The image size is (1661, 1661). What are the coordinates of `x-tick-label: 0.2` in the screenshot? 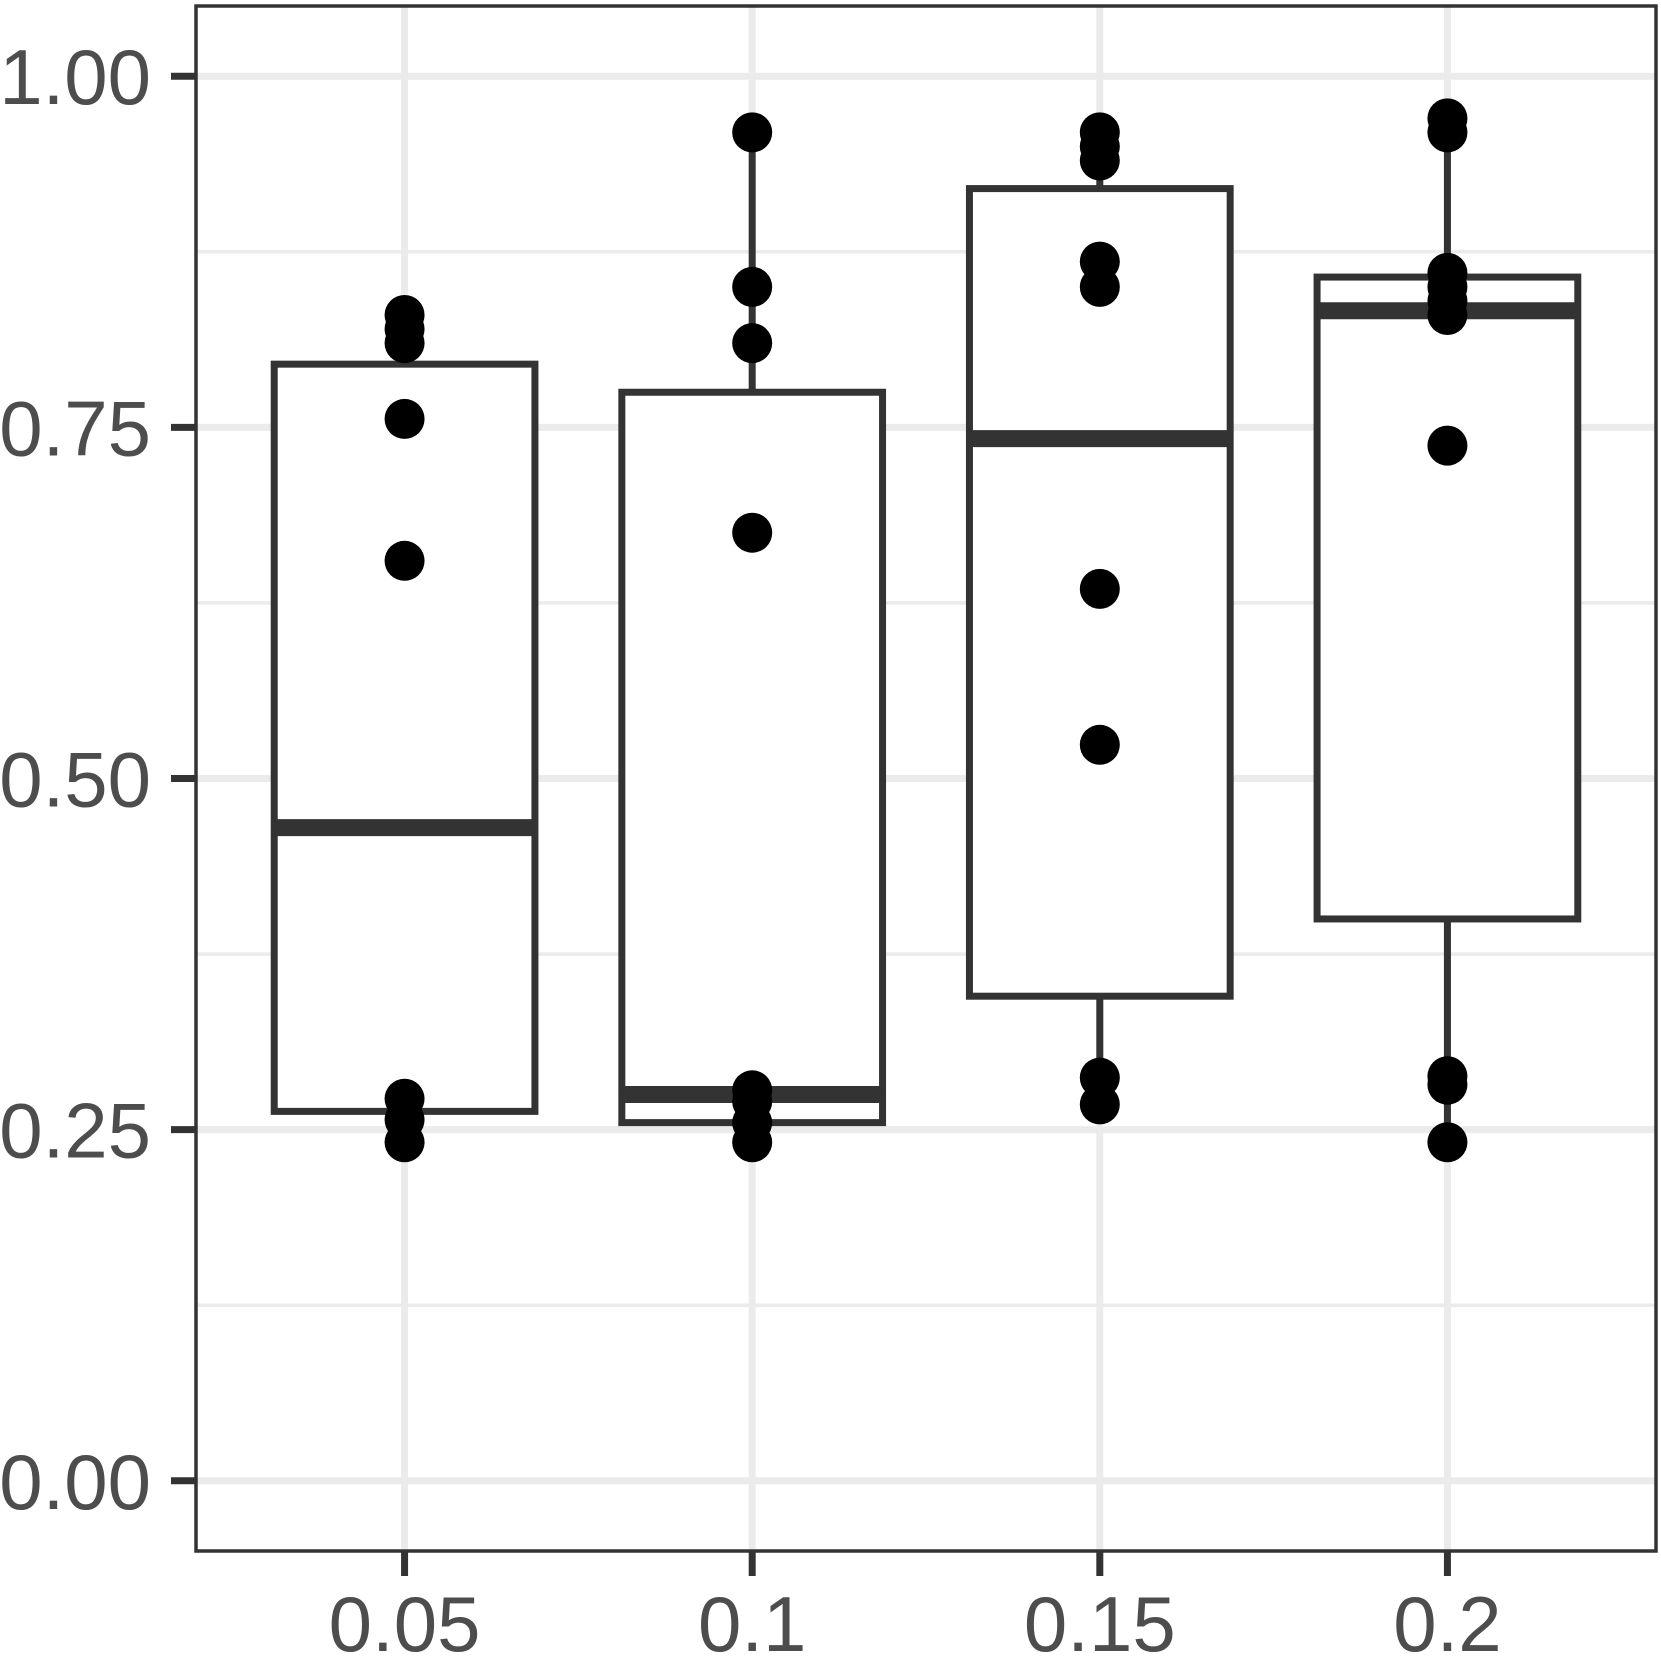 It's located at (1447, 1620).